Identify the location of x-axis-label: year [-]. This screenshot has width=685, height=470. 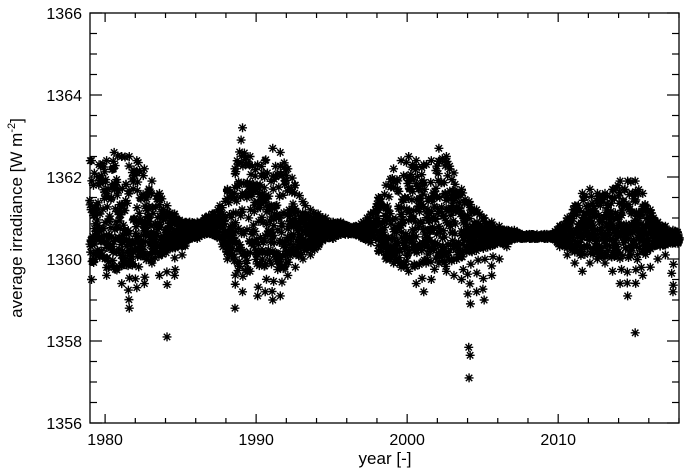
(385, 458).